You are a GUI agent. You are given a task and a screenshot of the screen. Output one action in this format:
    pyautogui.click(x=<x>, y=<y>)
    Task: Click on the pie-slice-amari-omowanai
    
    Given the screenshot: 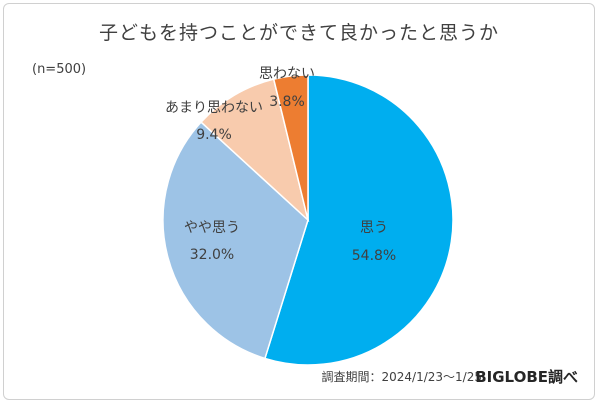 What is the action you would take?
    pyautogui.click(x=255, y=150)
    